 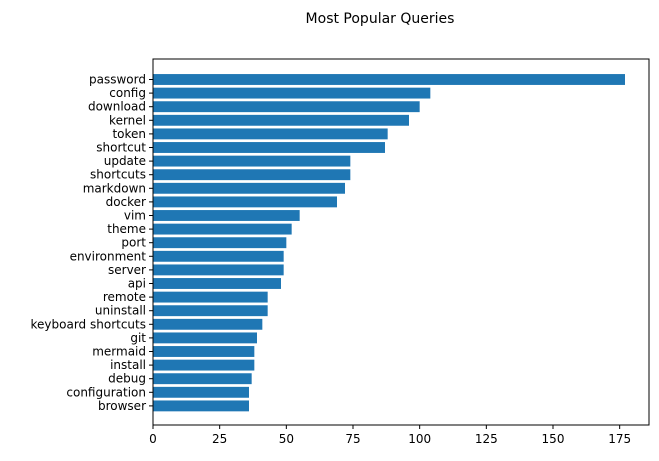 What do you see at coordinates (121, 148) in the screenshot?
I see `category-label: shortcut` at bounding box center [121, 148].